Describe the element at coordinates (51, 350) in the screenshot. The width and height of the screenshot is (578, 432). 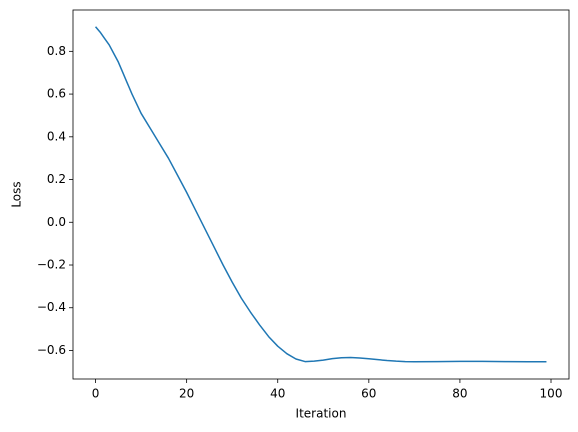
I see `y-tick-label: −0.6` at that location.